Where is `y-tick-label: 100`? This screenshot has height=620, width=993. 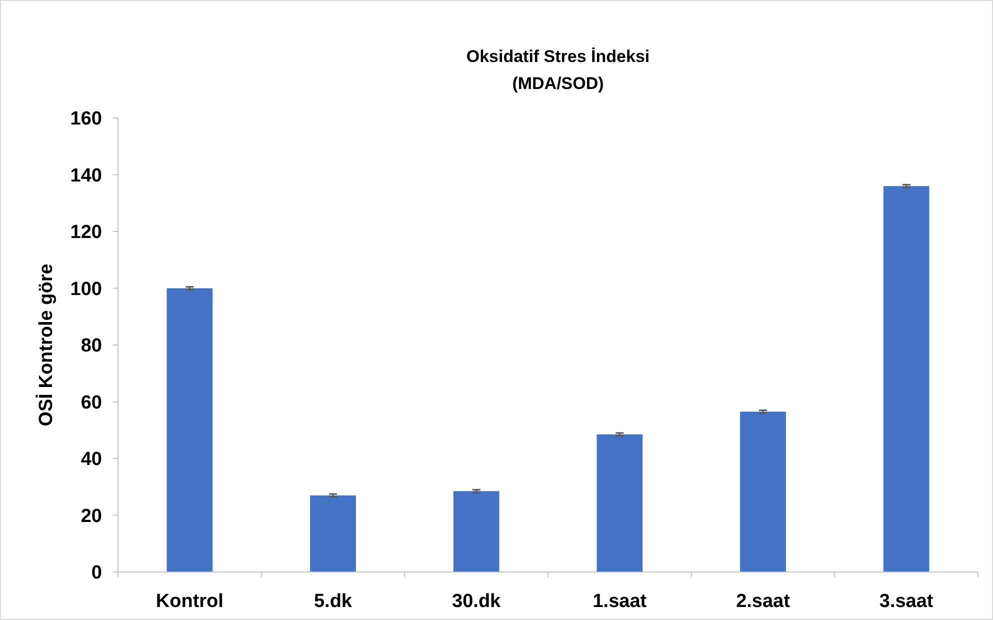 y-tick-label: 100 is located at coordinates (86, 289).